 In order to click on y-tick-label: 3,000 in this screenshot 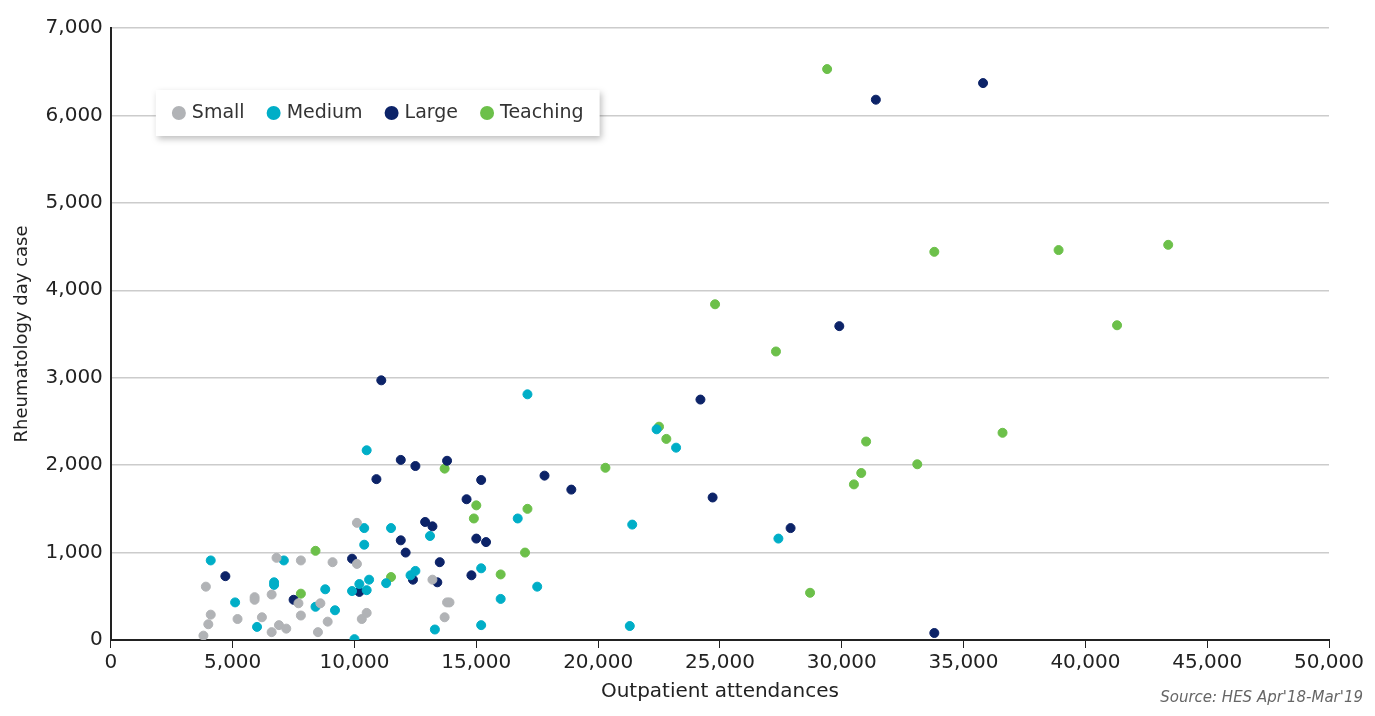, I will do `click(74, 375)`.